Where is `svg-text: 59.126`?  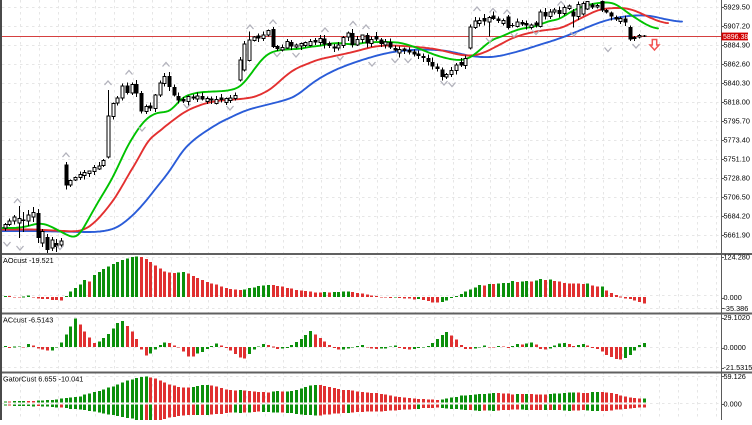
svg-text: 59.126 is located at coordinates (735, 376).